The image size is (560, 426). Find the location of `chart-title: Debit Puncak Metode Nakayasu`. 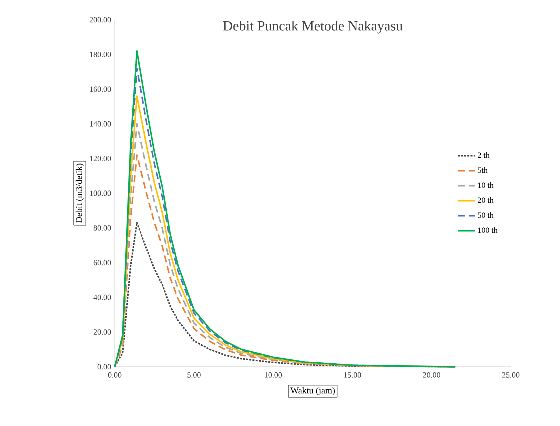

chart-title: Debit Puncak Metode Nakayasu is located at coordinates (313, 27).